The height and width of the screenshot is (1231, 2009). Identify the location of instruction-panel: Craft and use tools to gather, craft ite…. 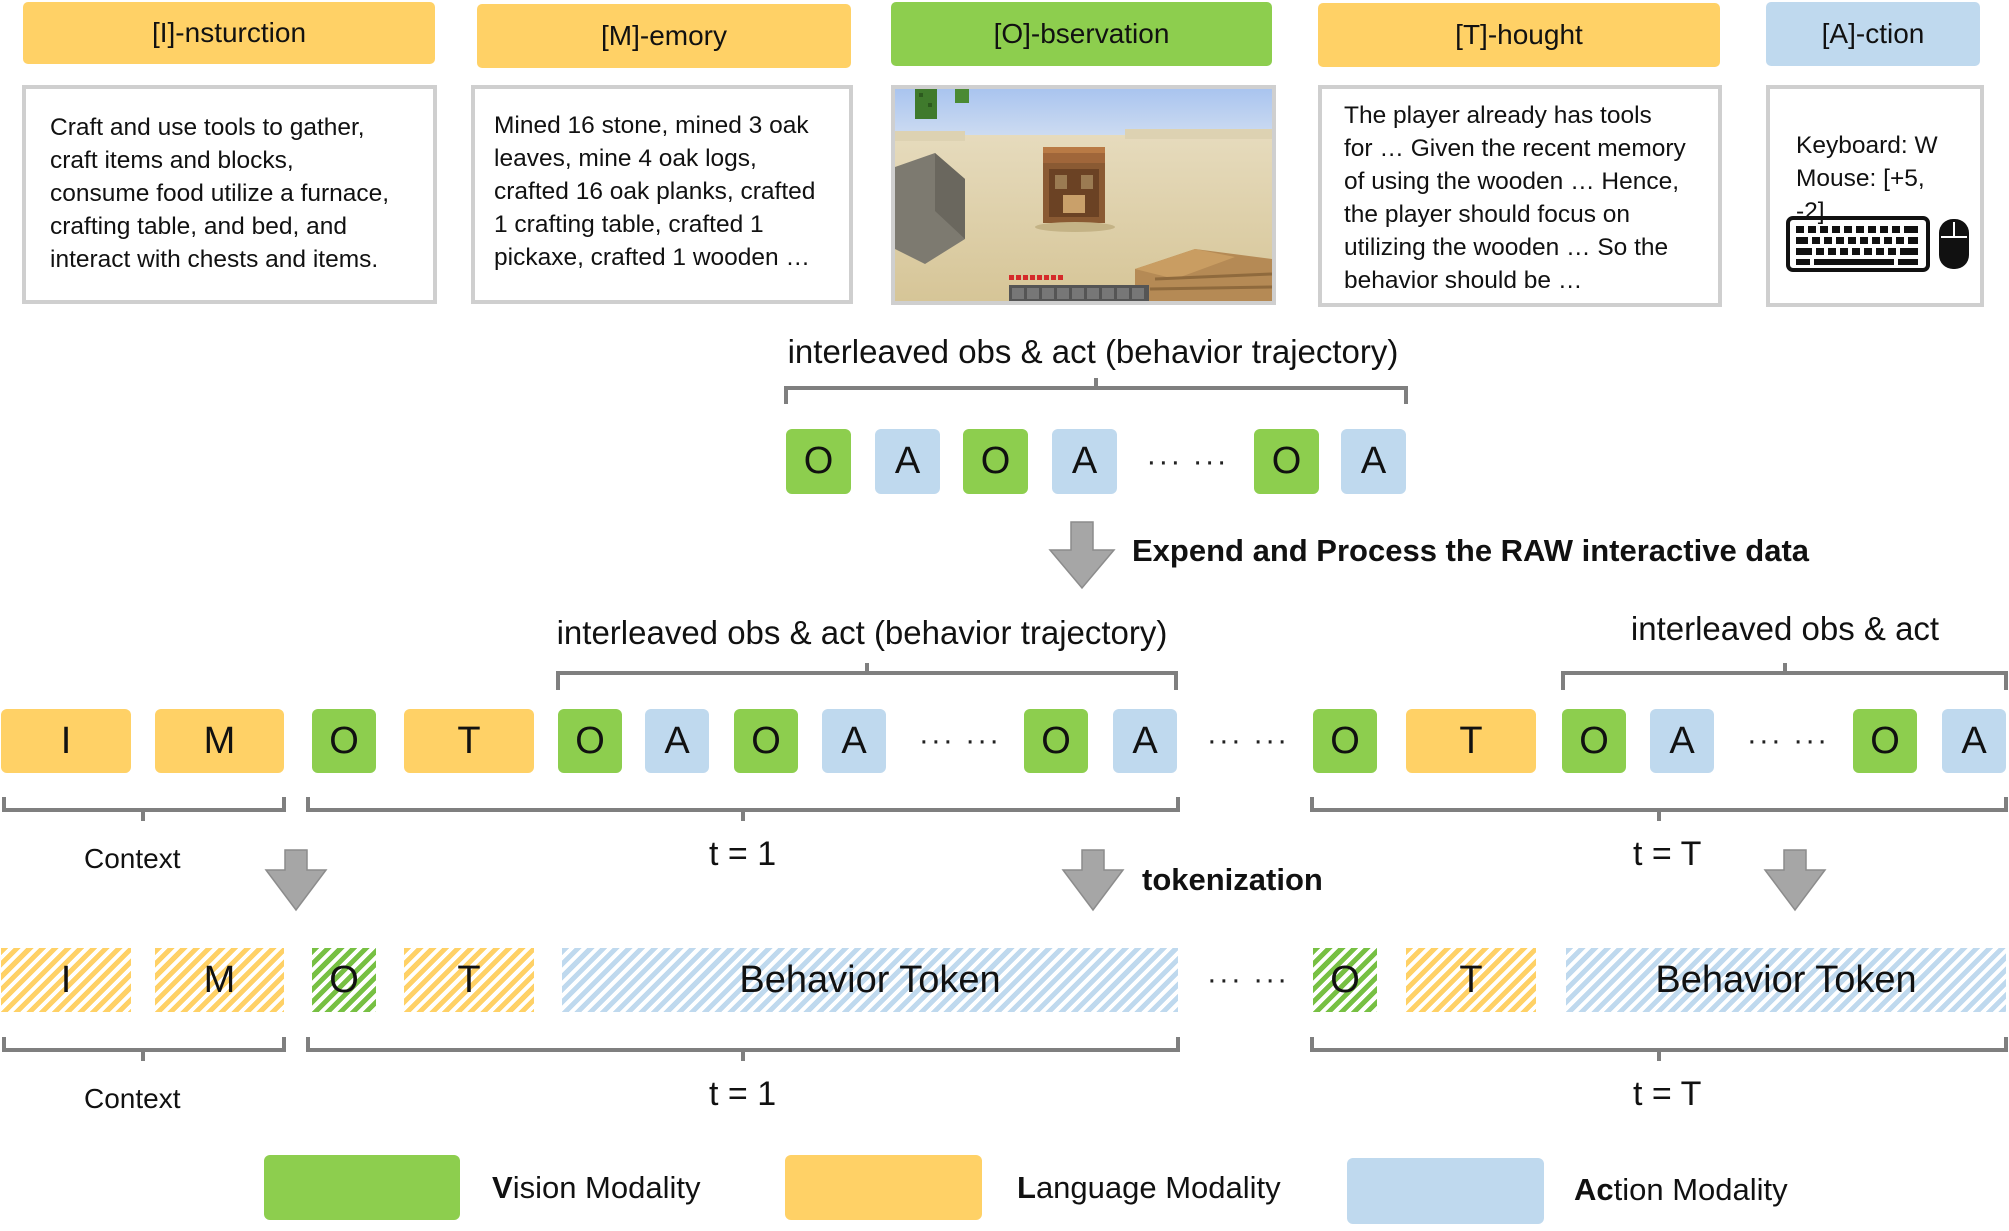
(229, 194).